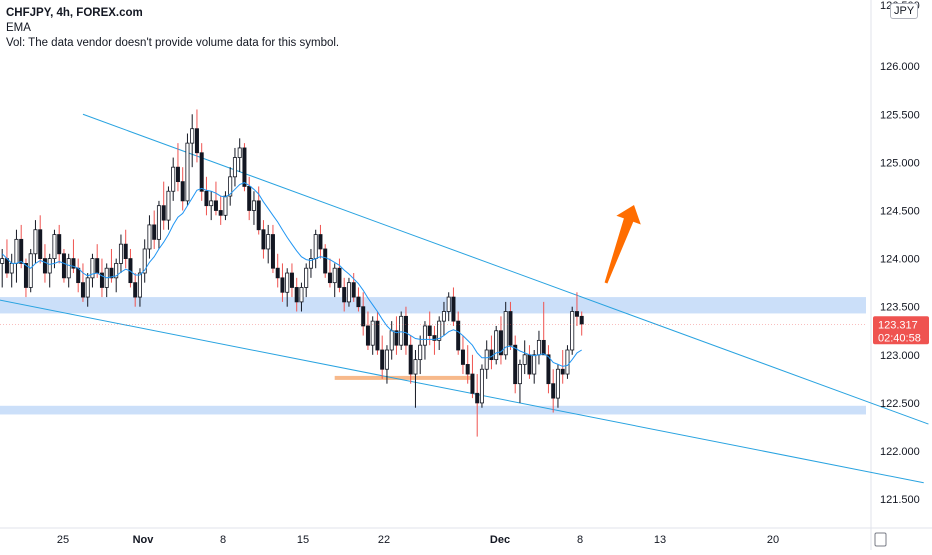 The height and width of the screenshot is (555, 932). I want to click on orange-level-line, so click(403, 377).